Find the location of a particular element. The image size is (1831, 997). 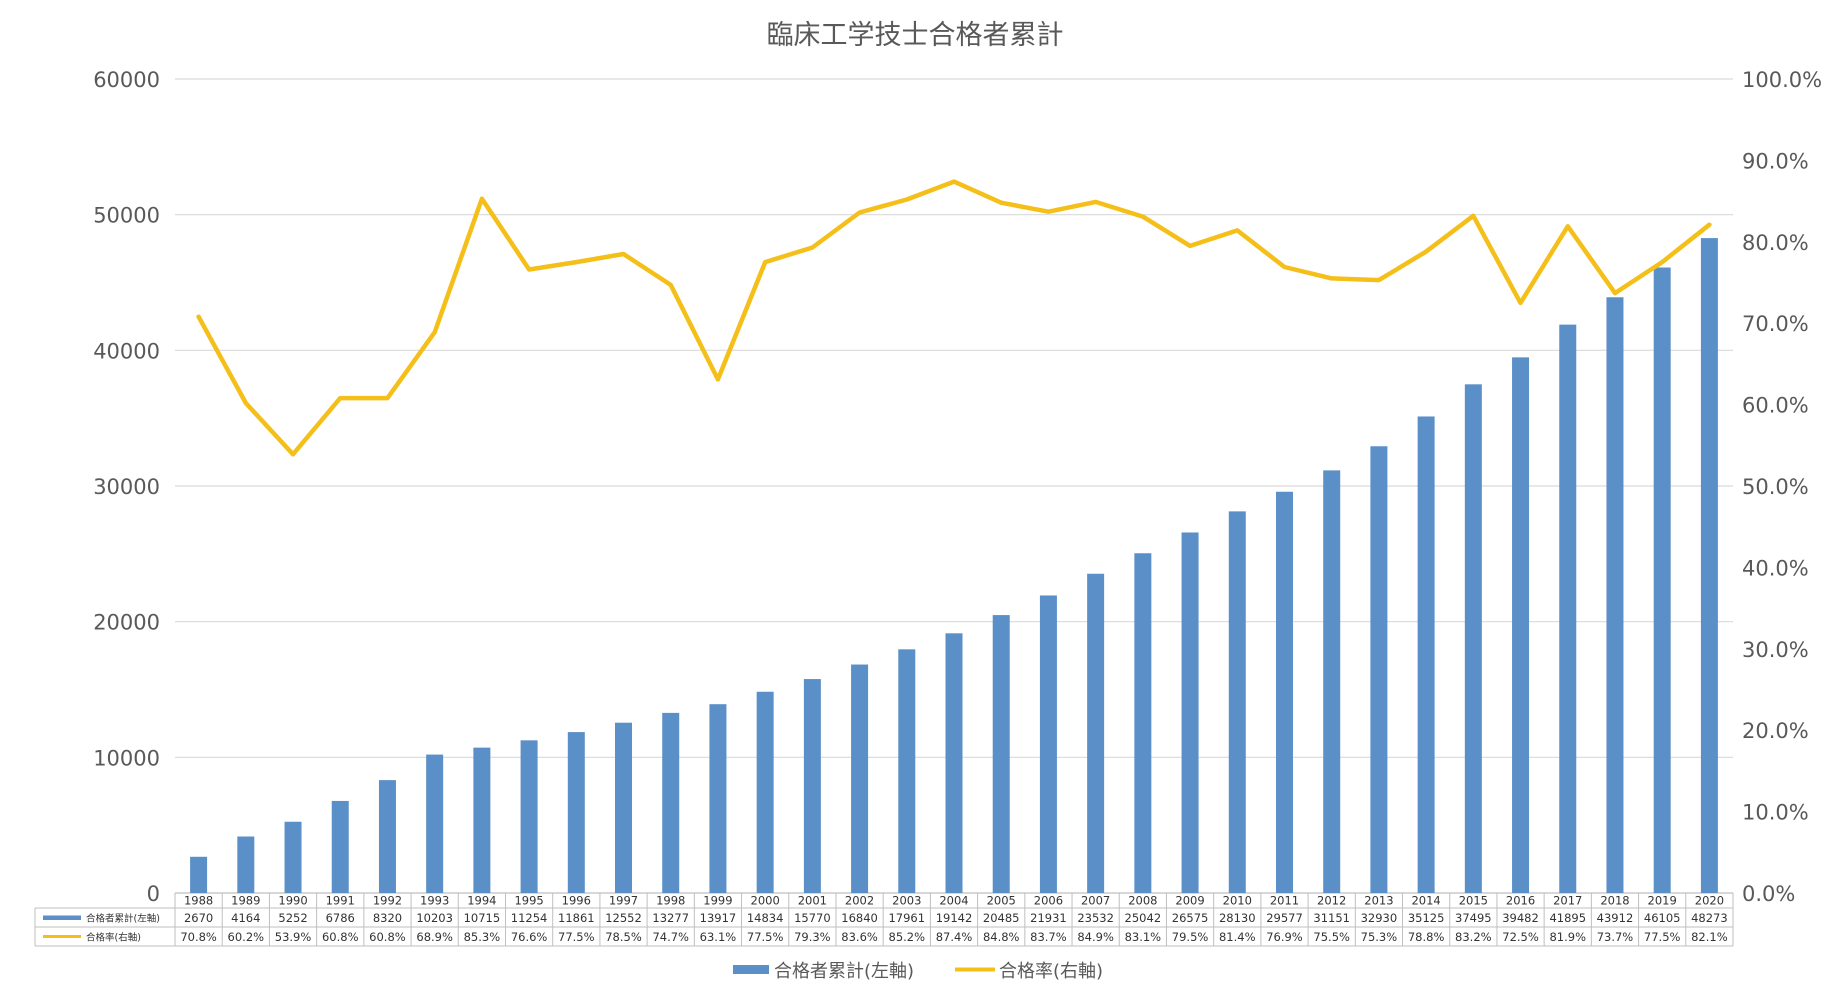

category-label: 1990 is located at coordinates (292, 901).